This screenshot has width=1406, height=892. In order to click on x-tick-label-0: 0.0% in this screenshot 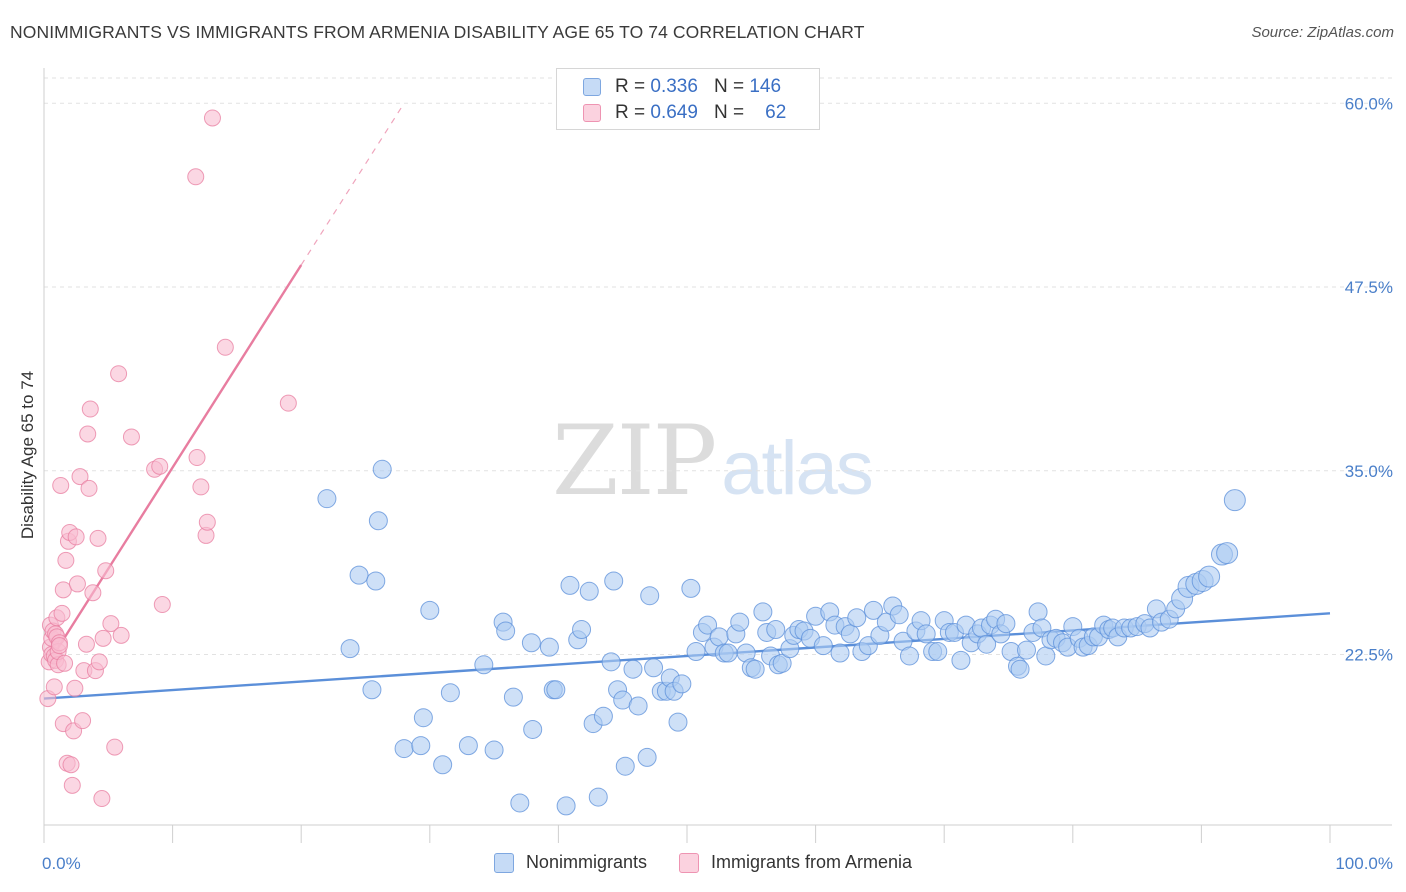, I will do `click(61, 863)`.